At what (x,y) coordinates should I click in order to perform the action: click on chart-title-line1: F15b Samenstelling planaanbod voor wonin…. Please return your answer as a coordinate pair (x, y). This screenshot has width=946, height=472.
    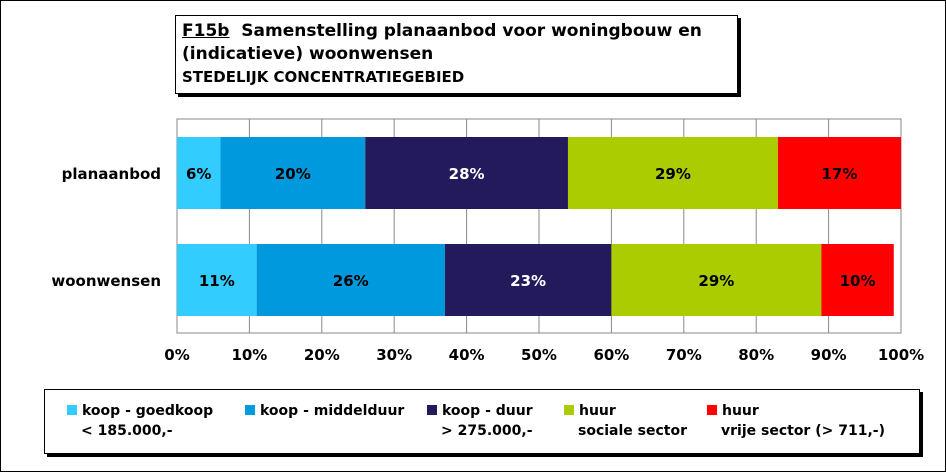
    Looking at the image, I should click on (456, 31).